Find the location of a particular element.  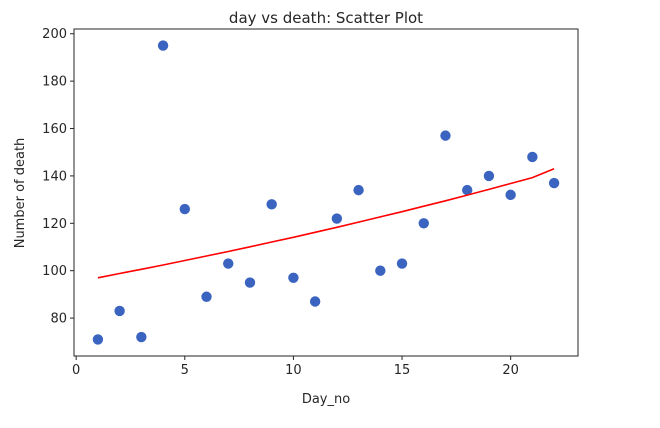

x-axis-label: Day_no is located at coordinates (326, 399).